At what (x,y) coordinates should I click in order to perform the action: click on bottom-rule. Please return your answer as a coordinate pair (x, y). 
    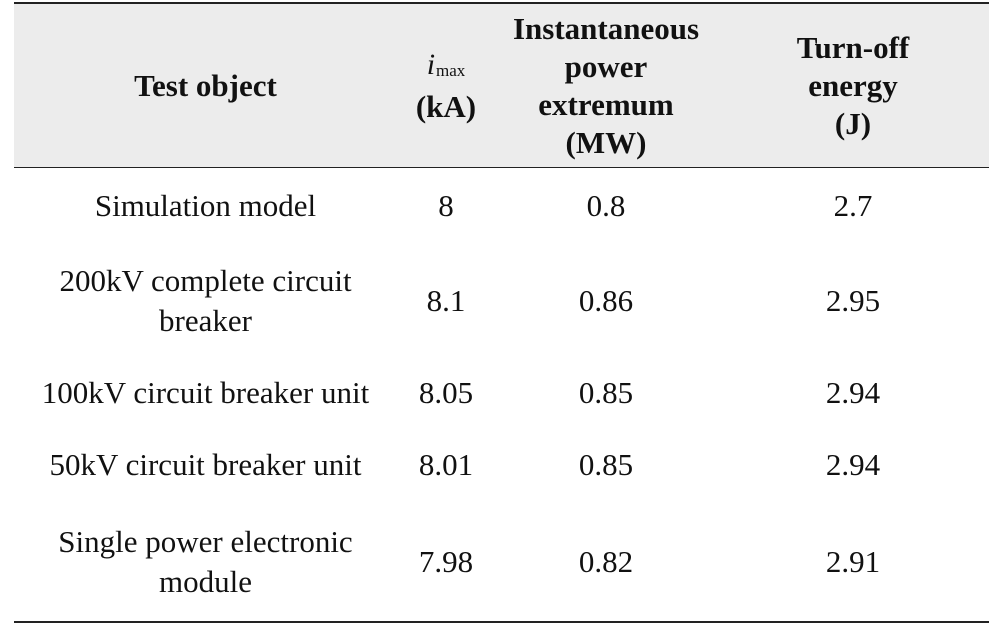
    Looking at the image, I should click on (501, 622).